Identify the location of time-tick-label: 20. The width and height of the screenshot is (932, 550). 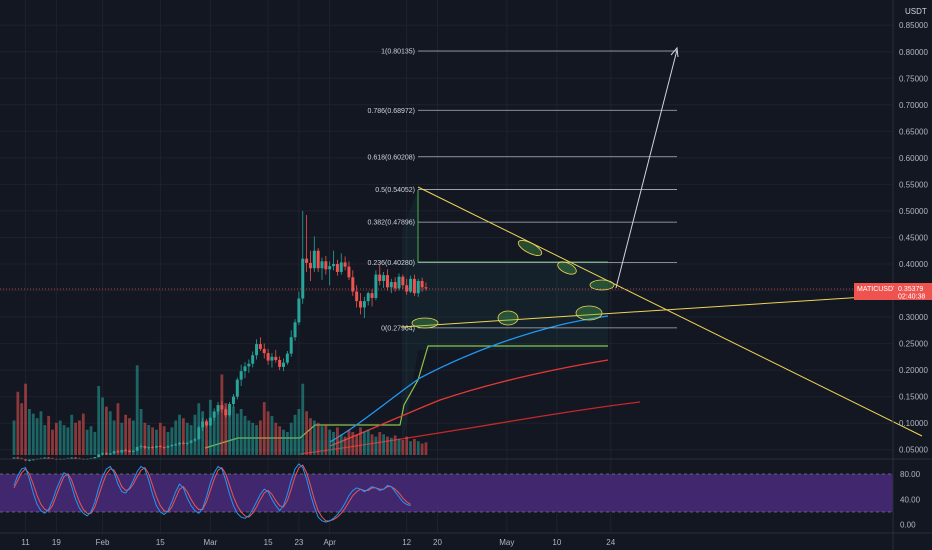
(437, 542).